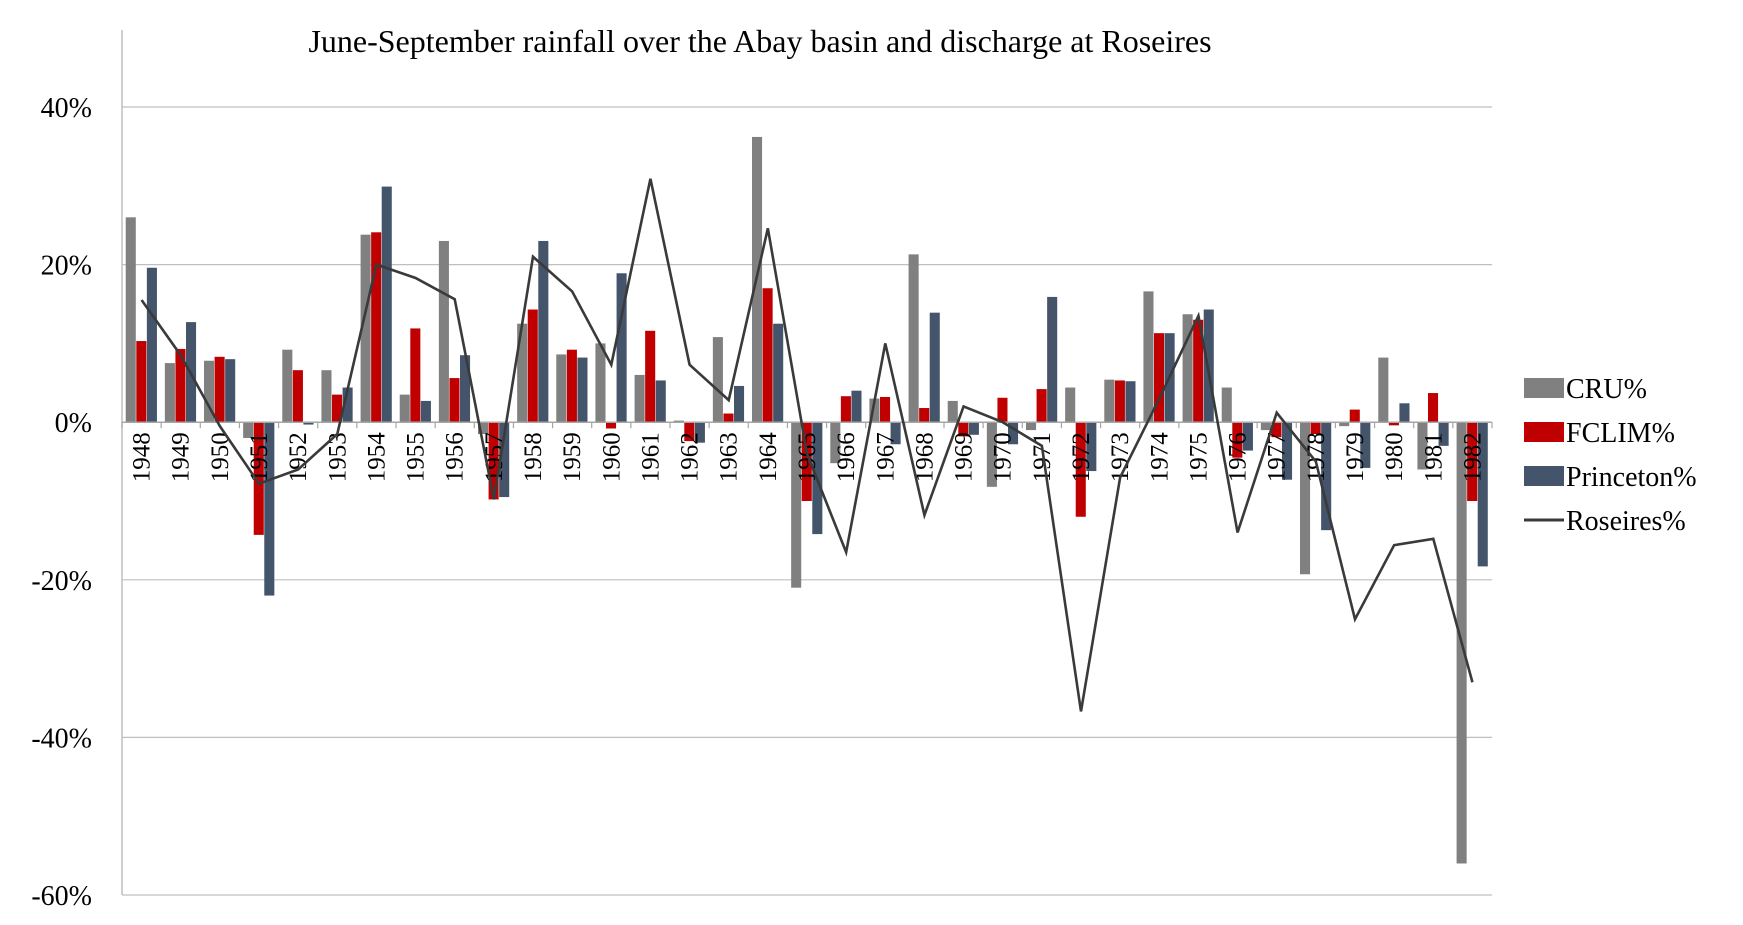 Image resolution: width=1743 pixels, height=925 pixels. I want to click on x-tick-label: 1970, so click(1003, 457).